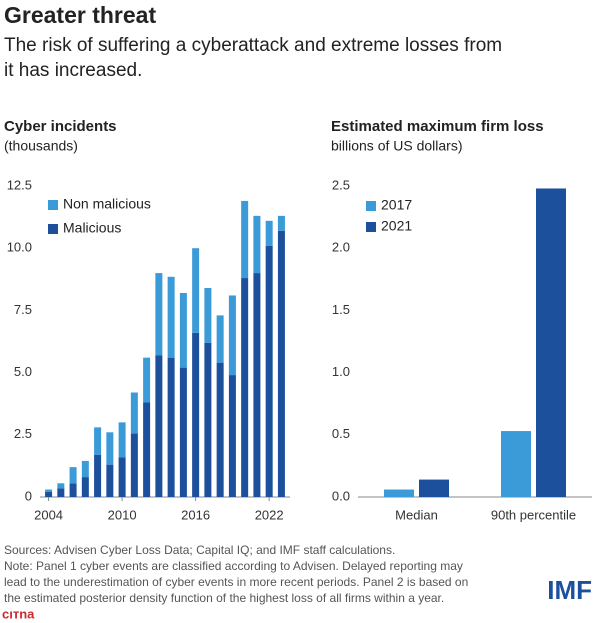  I want to click on panel-subtitle: billions of US dollars), so click(397, 146).